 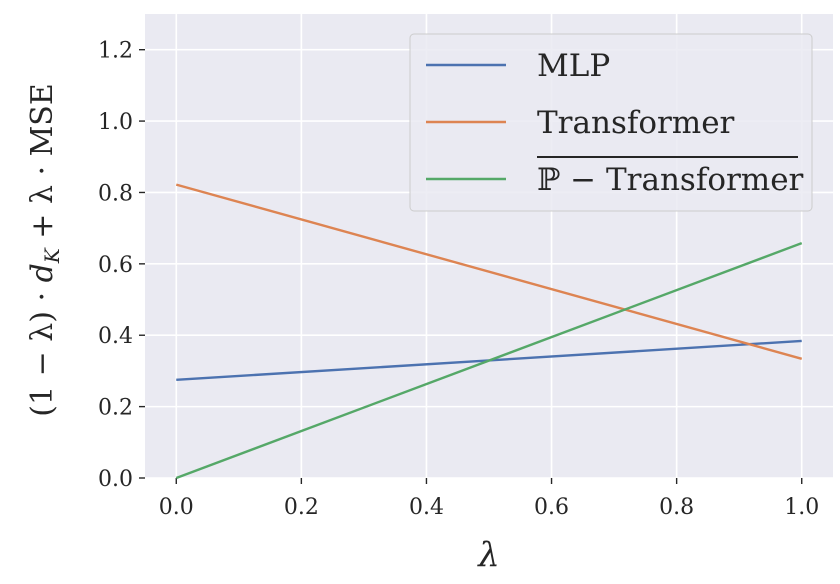 What do you see at coordinates (636, 123) in the screenshot?
I see `legend-label-2: Transformer` at bounding box center [636, 123].